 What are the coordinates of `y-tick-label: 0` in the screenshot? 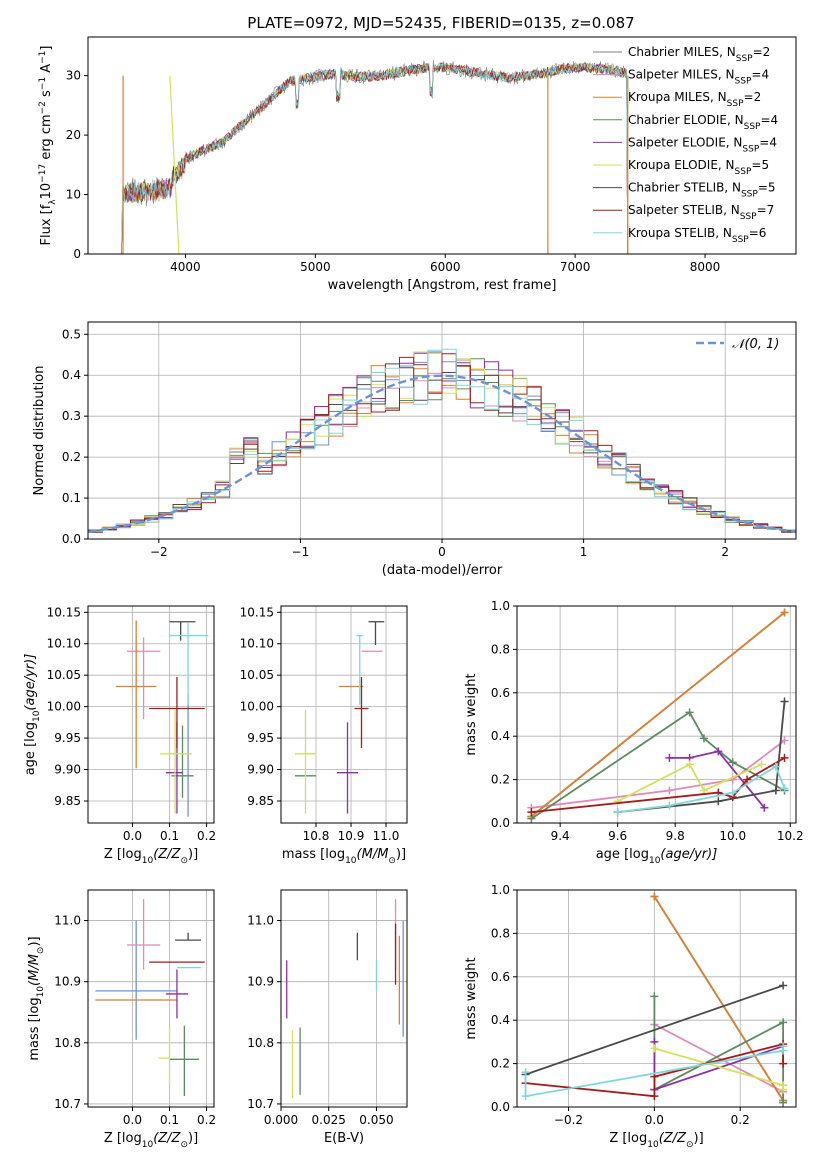 It's located at (77, 254).